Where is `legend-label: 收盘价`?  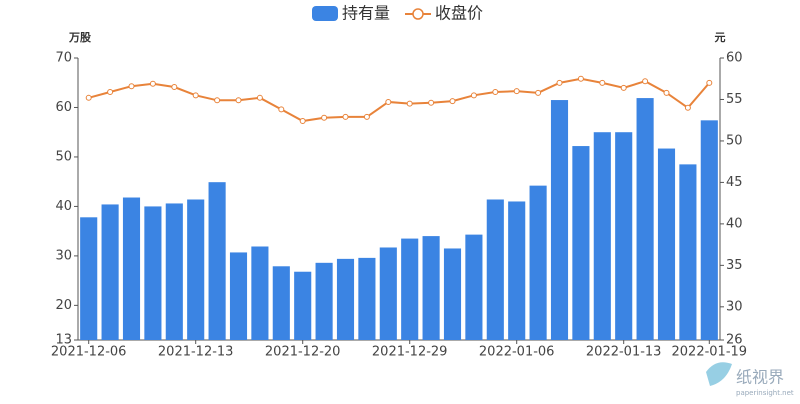 legend-label: 收盘价 is located at coordinates (459, 13).